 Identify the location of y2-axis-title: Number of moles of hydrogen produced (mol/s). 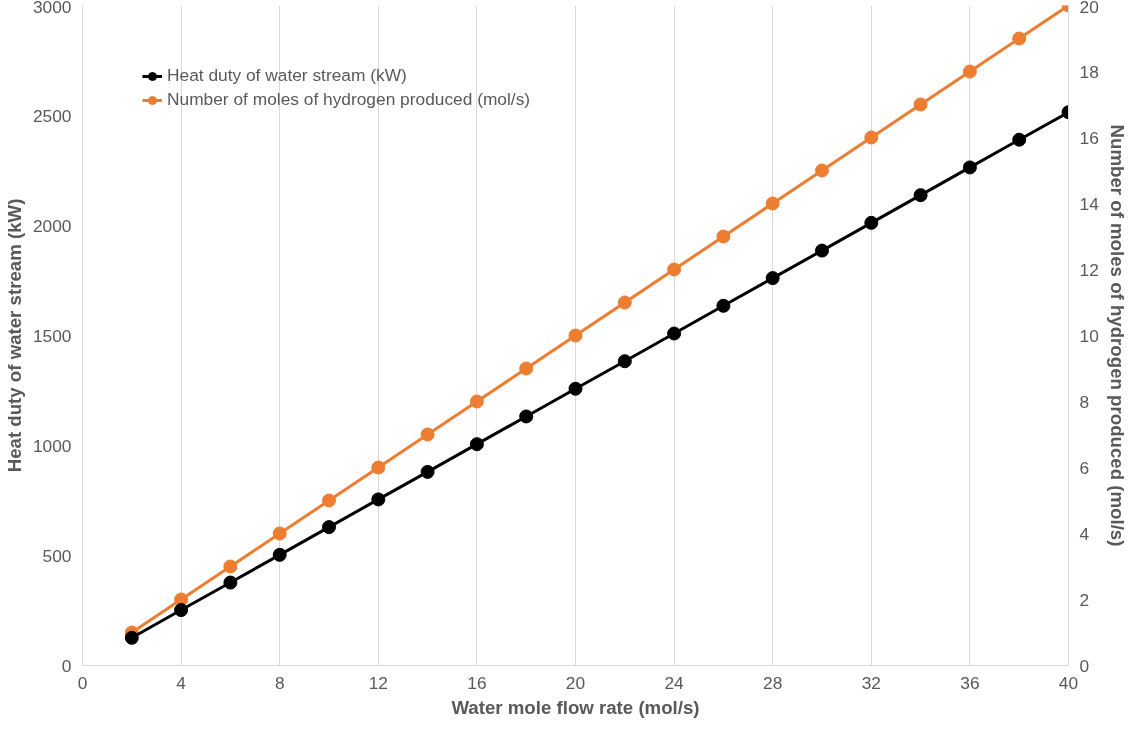
(1117, 335).